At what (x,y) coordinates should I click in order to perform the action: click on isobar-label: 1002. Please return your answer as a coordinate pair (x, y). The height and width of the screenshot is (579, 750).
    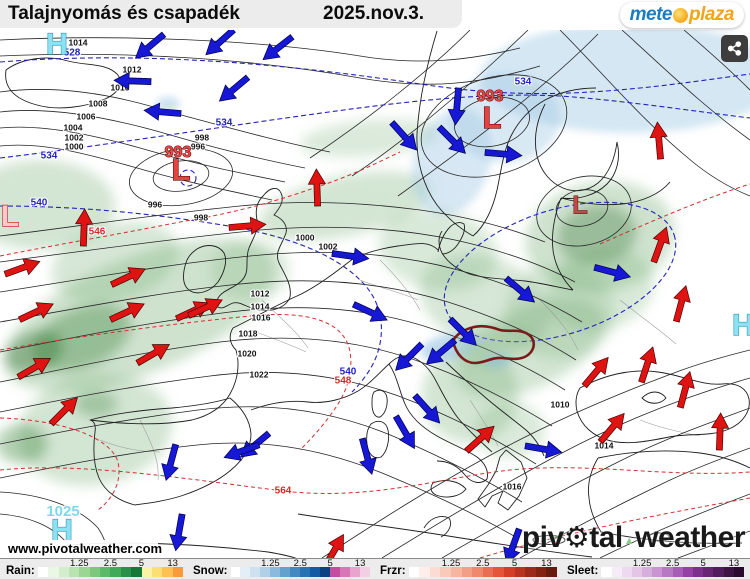
    Looking at the image, I should click on (328, 246).